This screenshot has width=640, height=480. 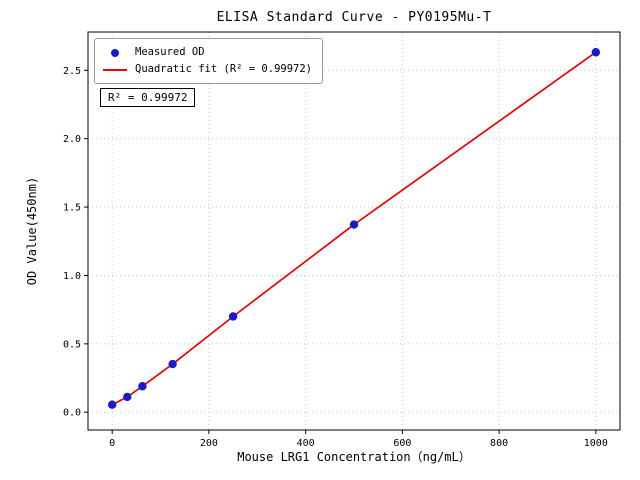 I want to click on fit-line-icon, so click(x=115, y=69).